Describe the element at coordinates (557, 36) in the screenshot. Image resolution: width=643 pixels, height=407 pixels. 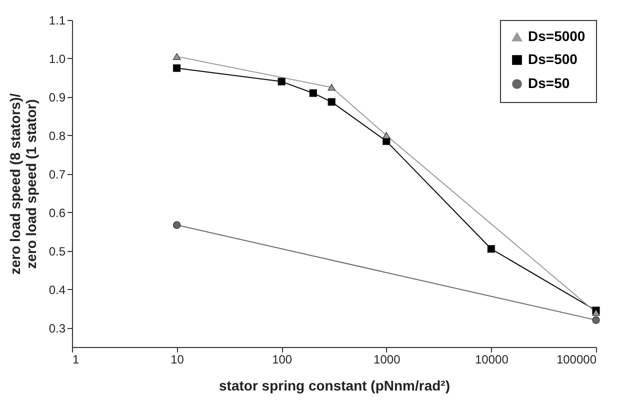
I see `legend-label: Ds=5000` at that location.